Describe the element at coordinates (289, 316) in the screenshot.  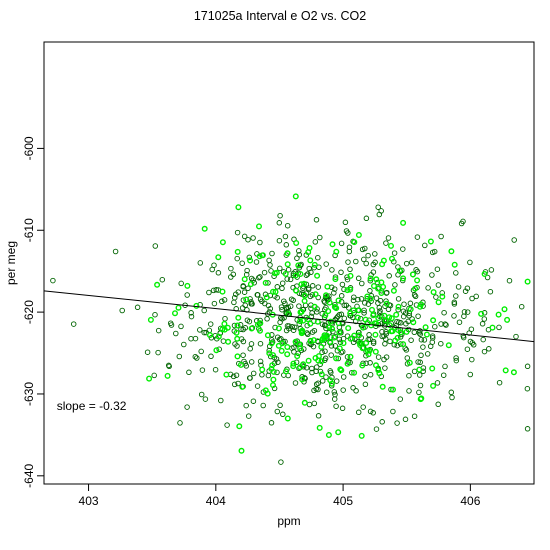
I see `regression-line` at that location.